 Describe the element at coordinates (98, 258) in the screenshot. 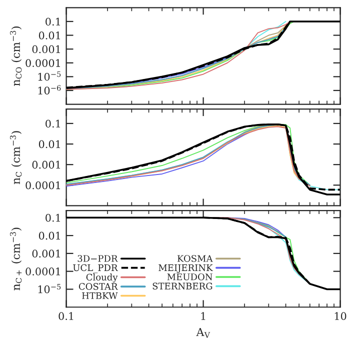

I see `legend-label: 3D−PDR` at that location.